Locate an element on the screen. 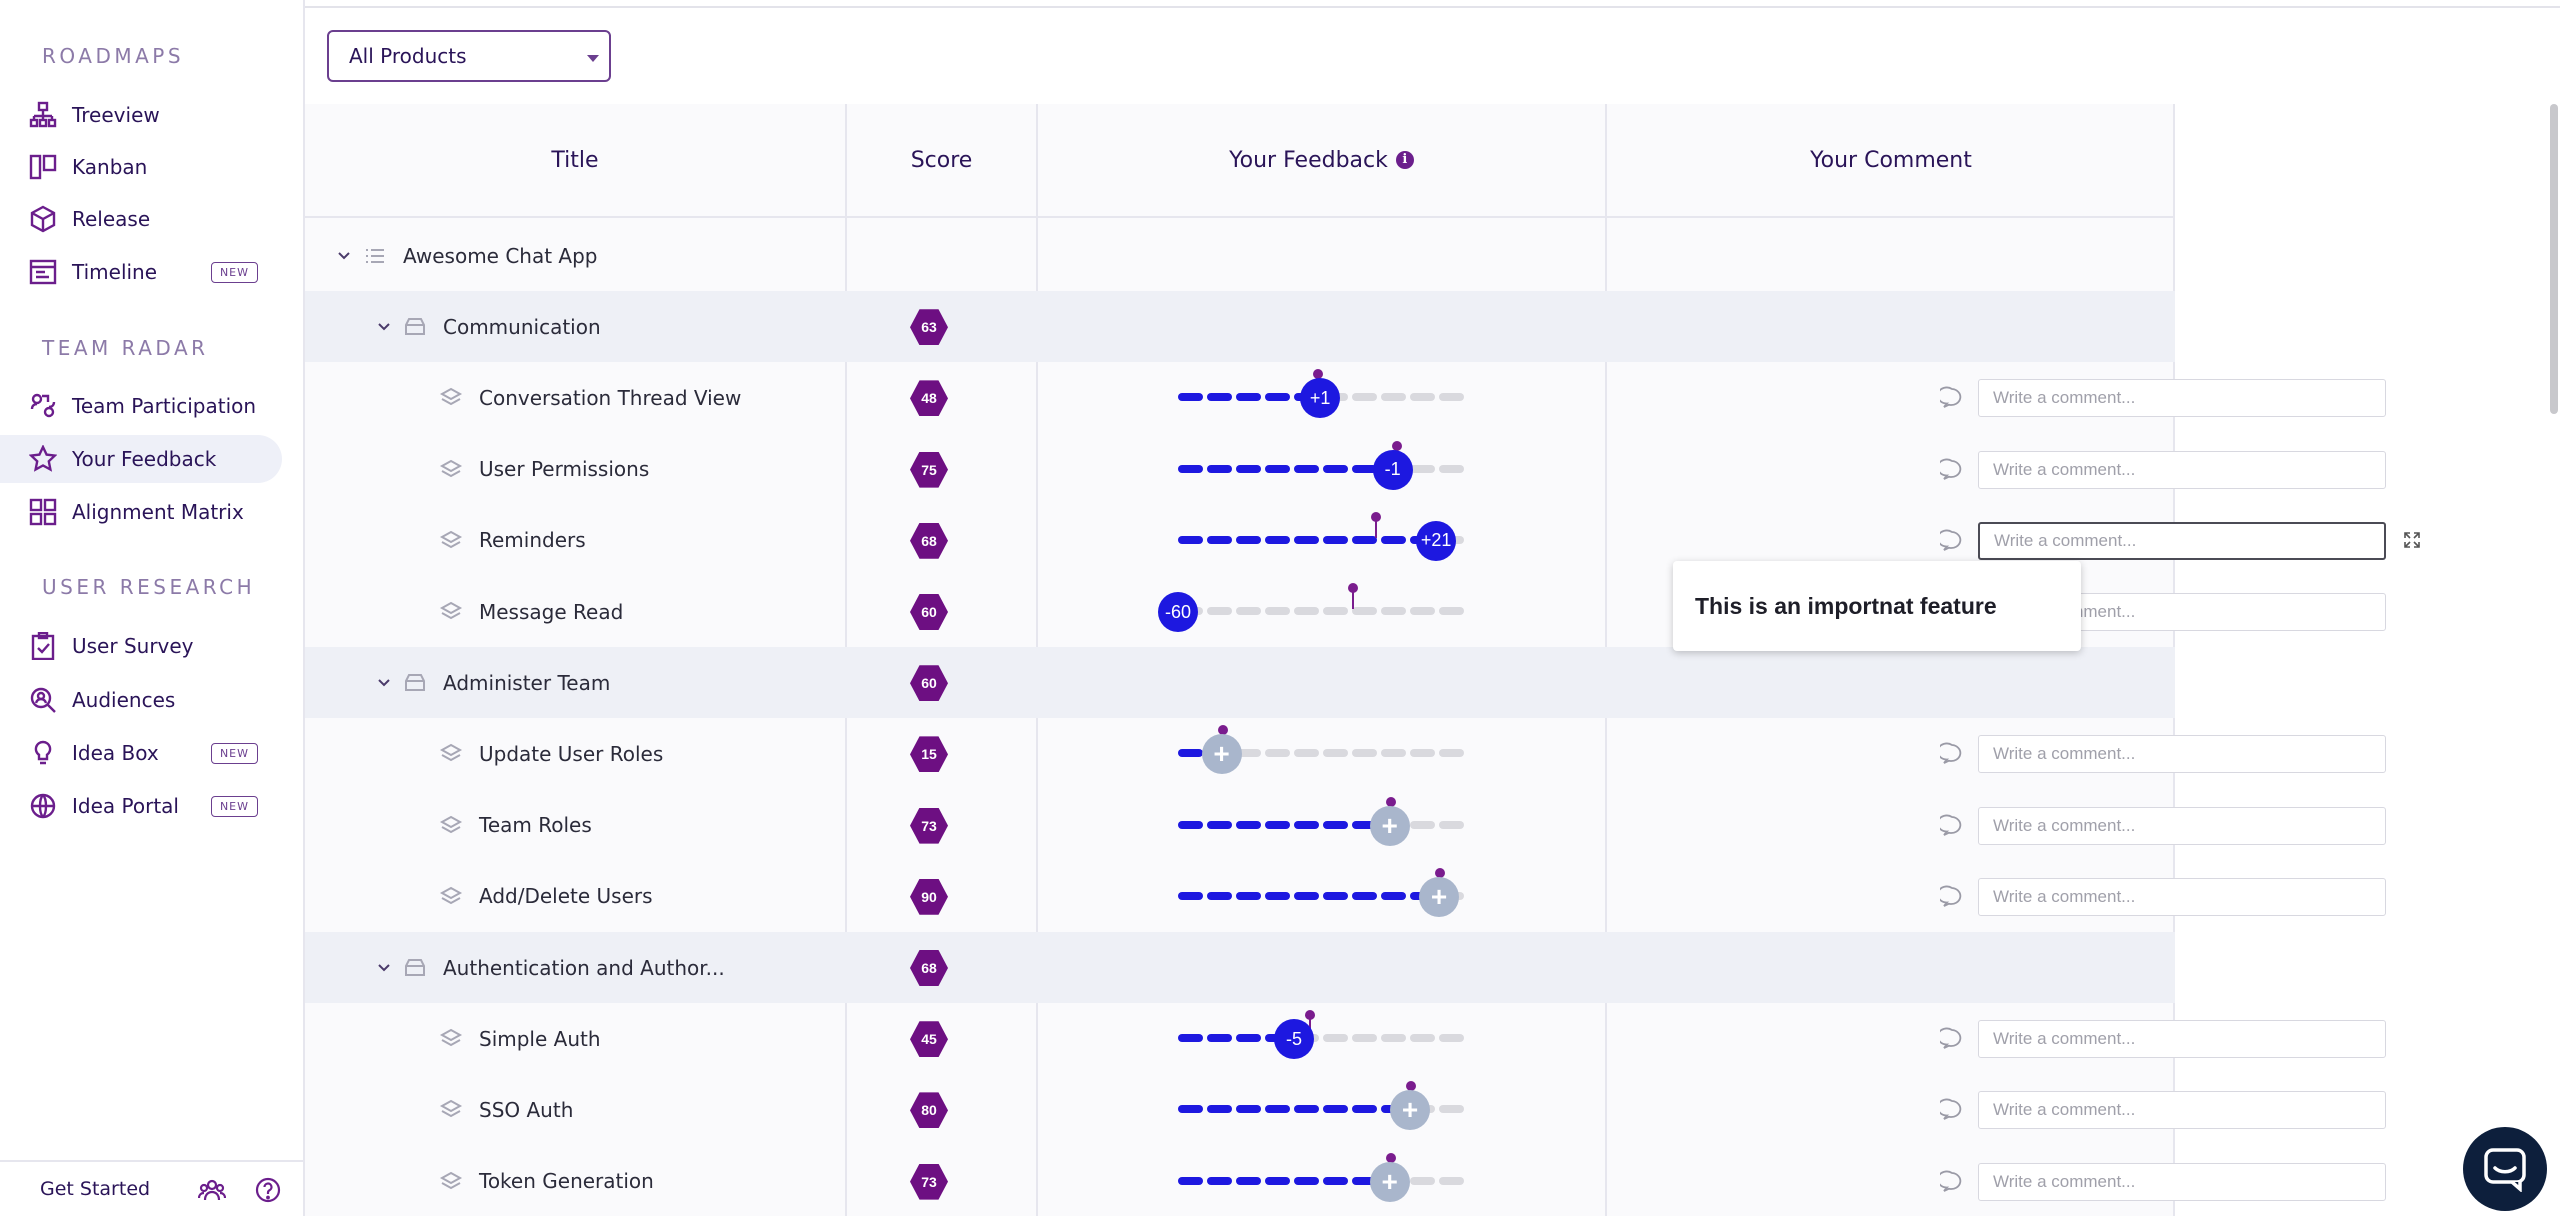  expand-icon is located at coordinates (2412, 540).